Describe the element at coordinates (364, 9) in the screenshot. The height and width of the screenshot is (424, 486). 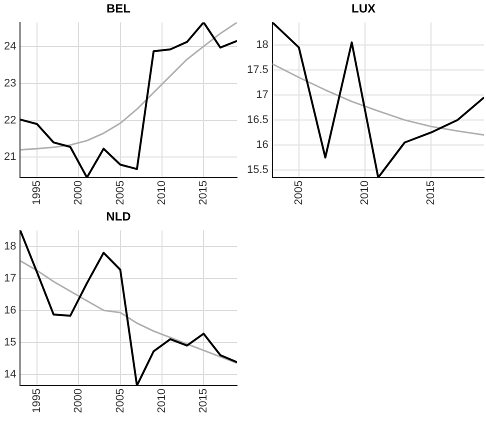
I see `chart-title: LUX` at that location.